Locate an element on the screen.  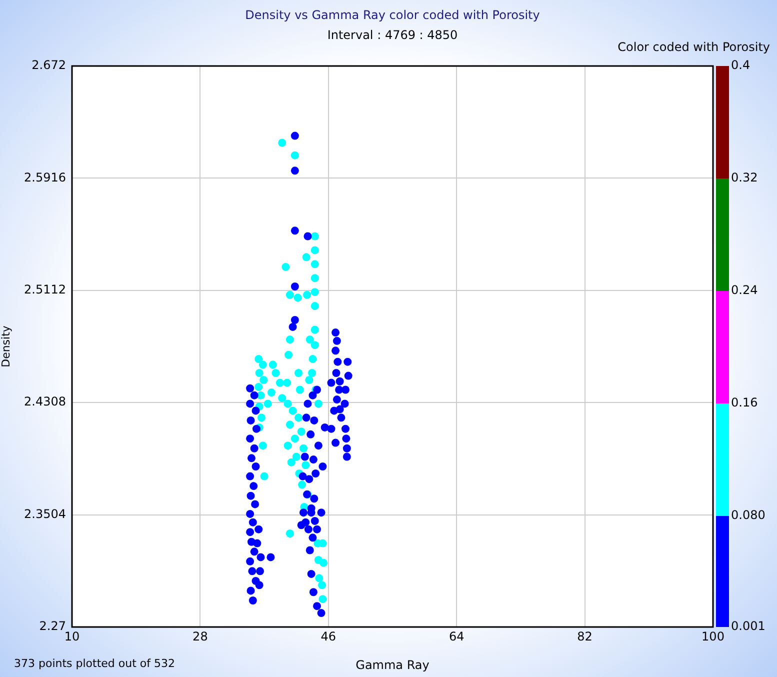
chart-subtitle: Interval : 4769 : 4850 is located at coordinates (392, 35).